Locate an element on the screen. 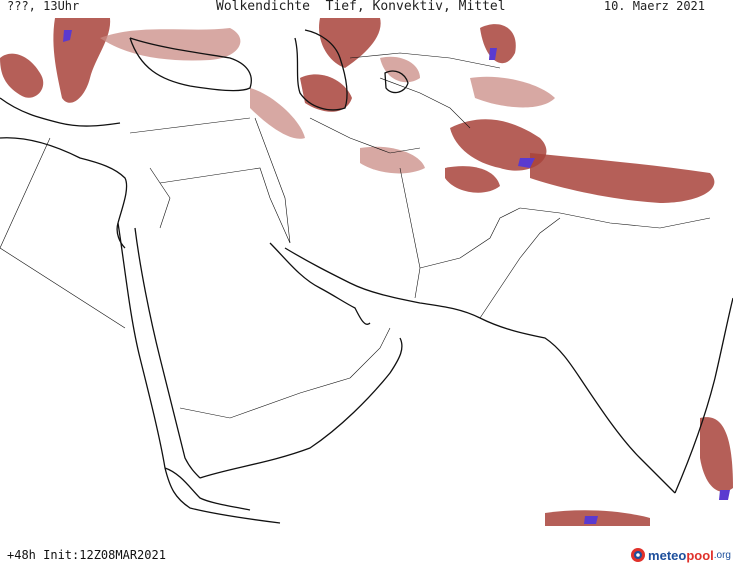  cloud-area-srilanka is located at coordinates (716, 454).